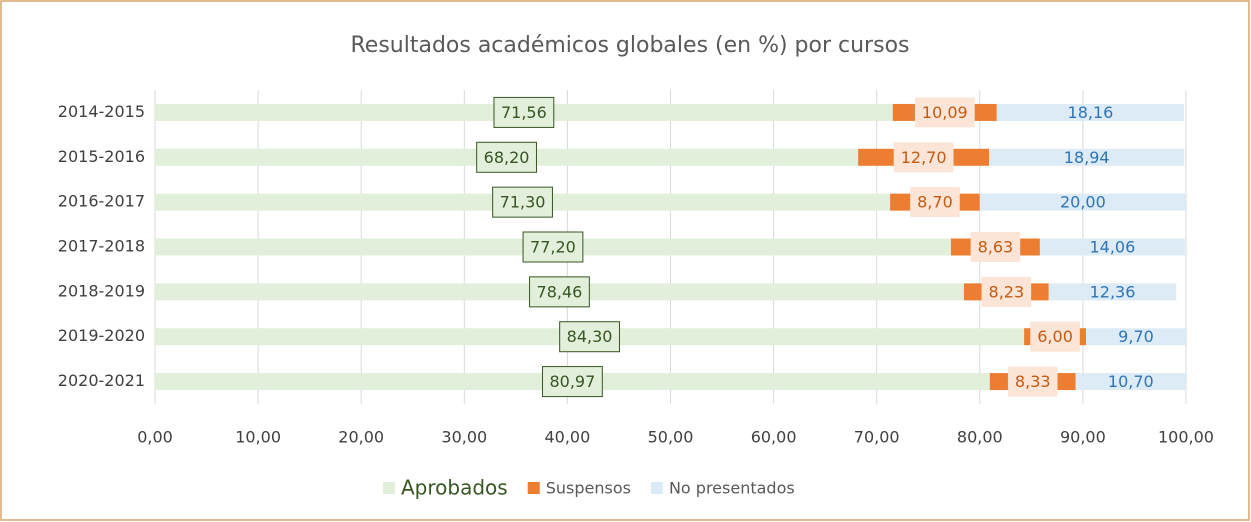 The image size is (1251, 522). I want to click on data-label: 10,70, so click(1131, 381).